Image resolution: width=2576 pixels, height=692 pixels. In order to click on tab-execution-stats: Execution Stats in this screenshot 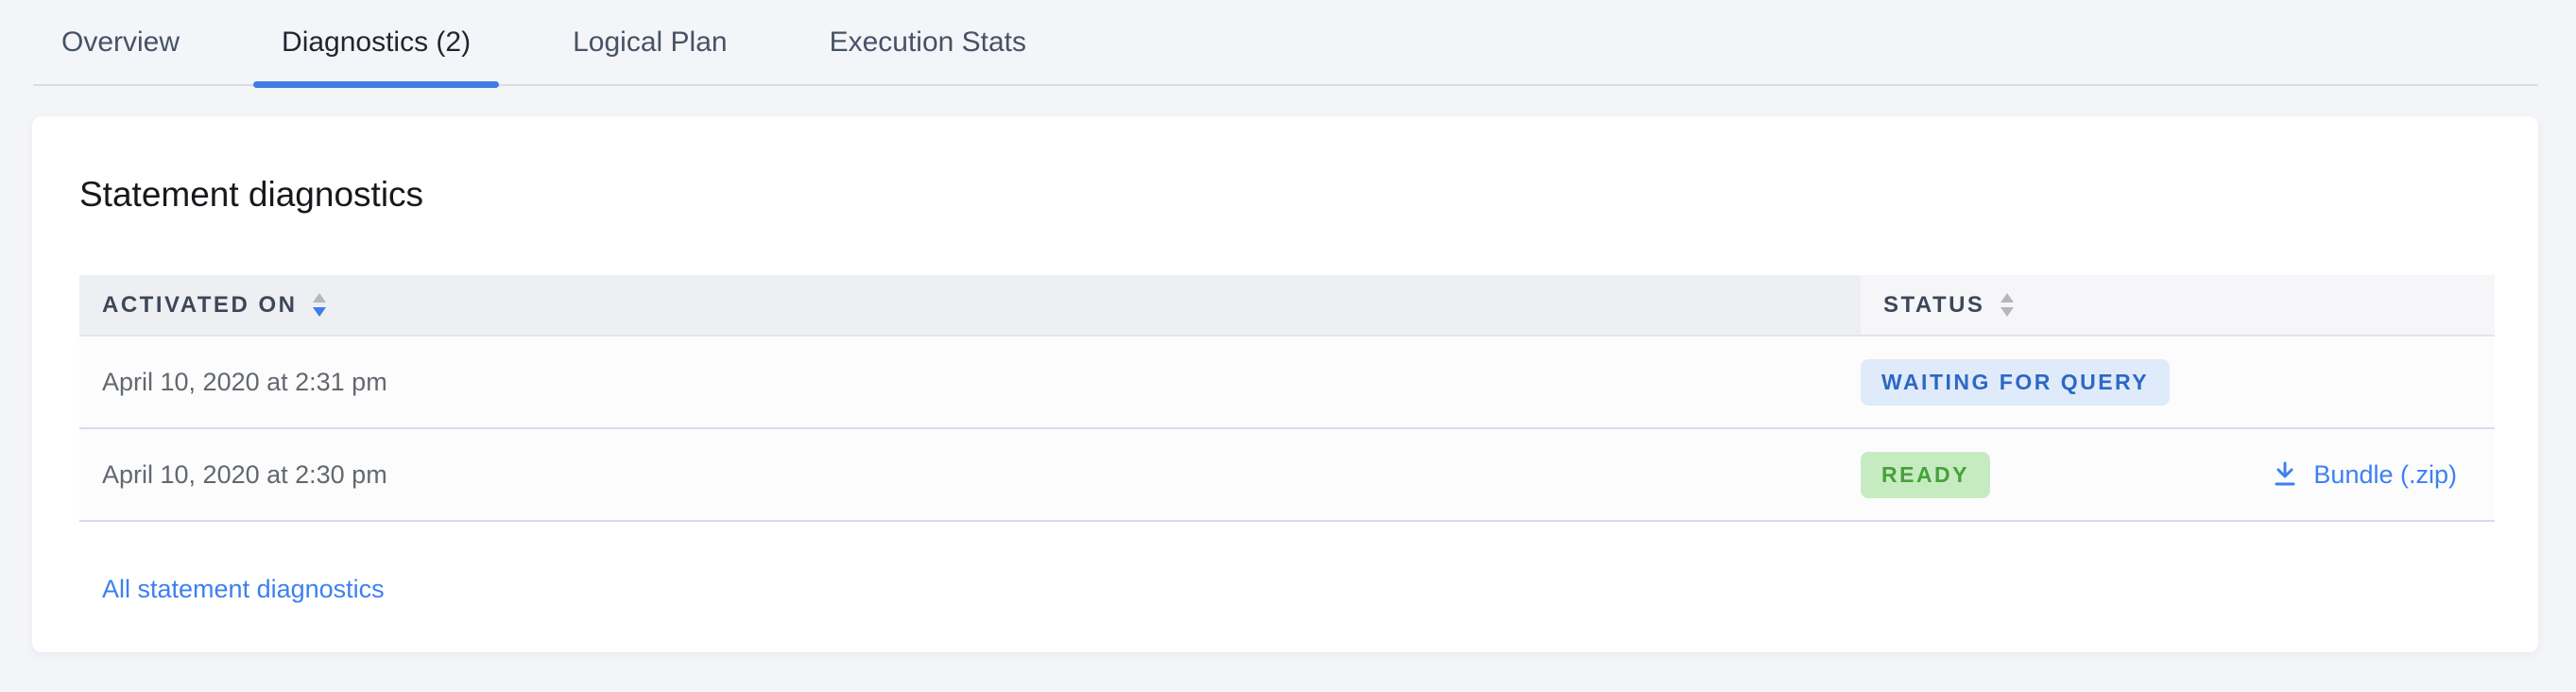, I will do `click(928, 42)`.